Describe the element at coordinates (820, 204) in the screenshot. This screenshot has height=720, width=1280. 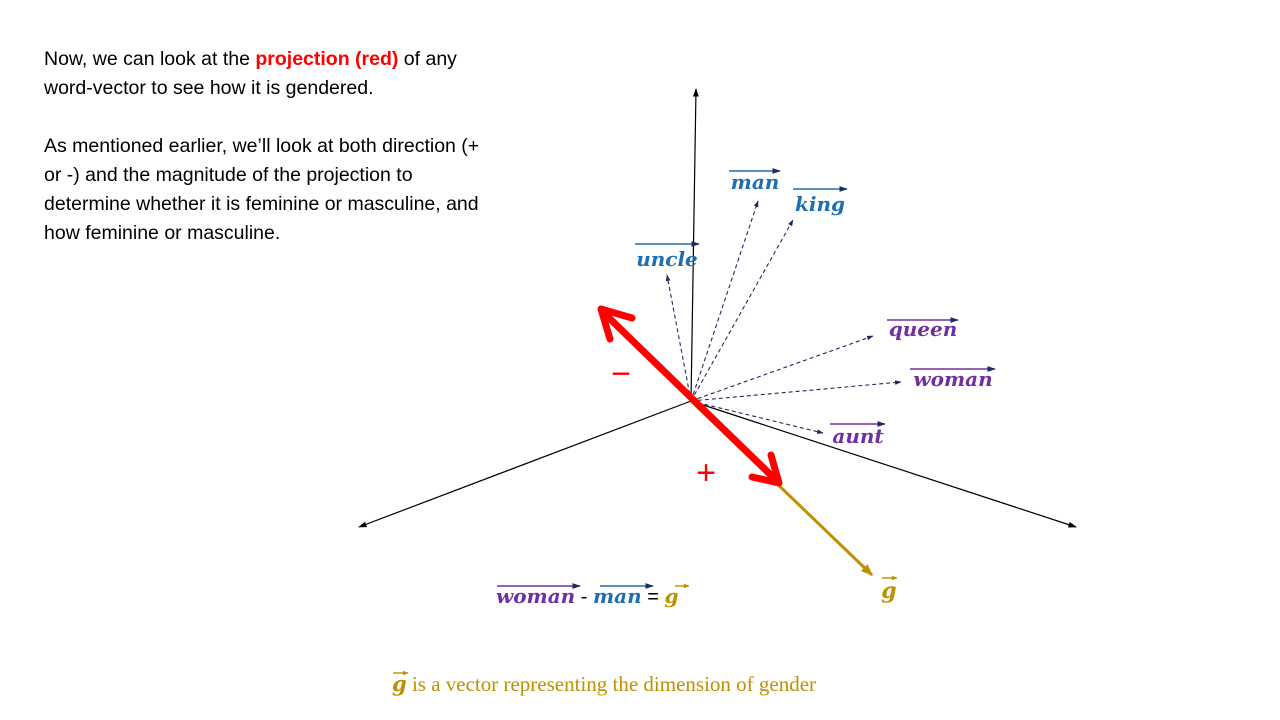
I see `svg-text: king` at that location.